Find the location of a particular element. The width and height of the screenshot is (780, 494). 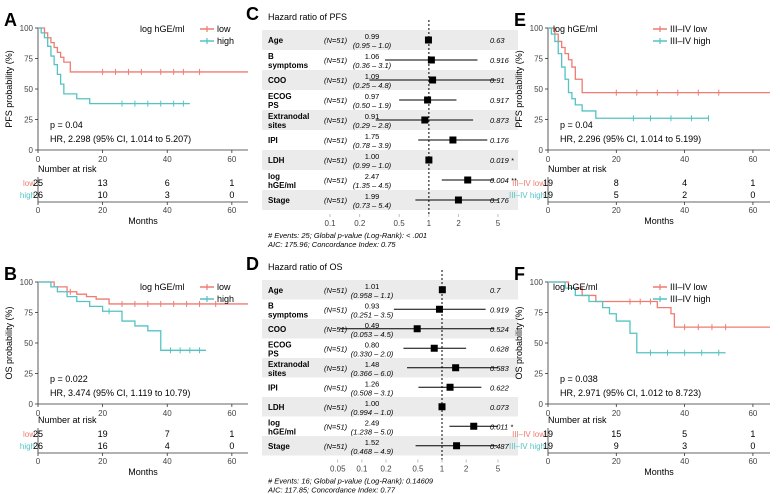

y-tick-label: 100 is located at coordinates (27, 282).